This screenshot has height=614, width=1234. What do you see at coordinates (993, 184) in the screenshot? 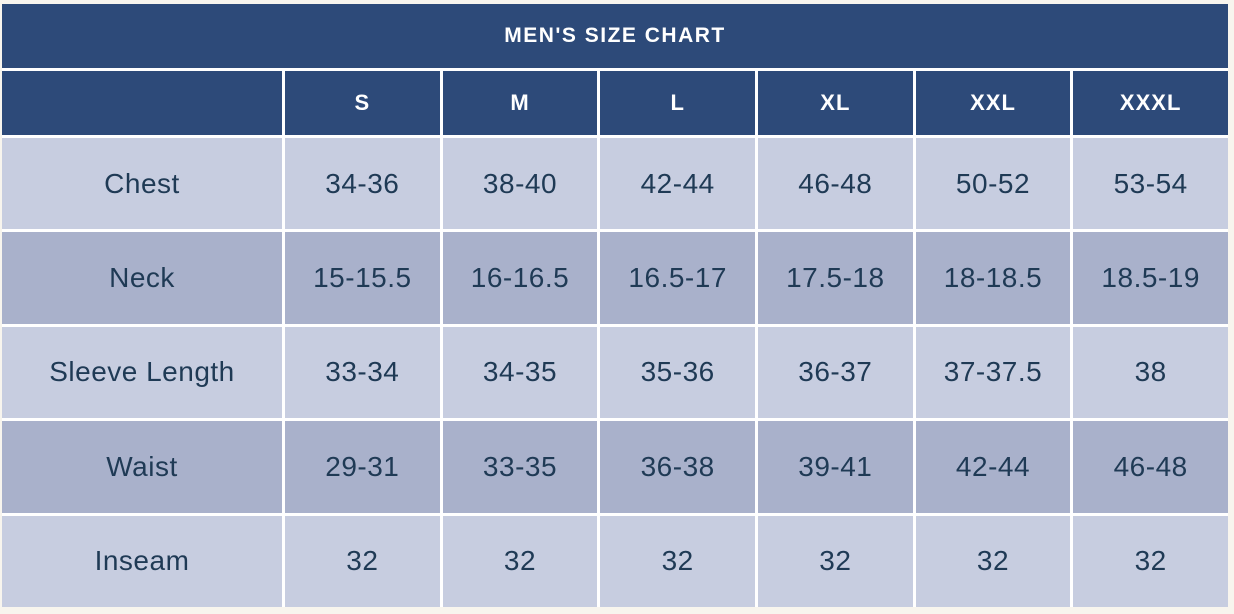
I see `cell-chest-xxl: 50-52` at bounding box center [993, 184].